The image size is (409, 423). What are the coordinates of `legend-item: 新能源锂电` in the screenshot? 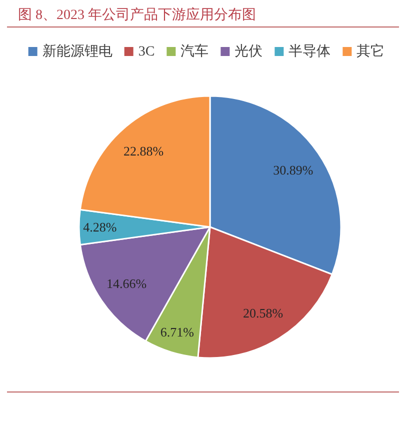 It's located at (70, 52).